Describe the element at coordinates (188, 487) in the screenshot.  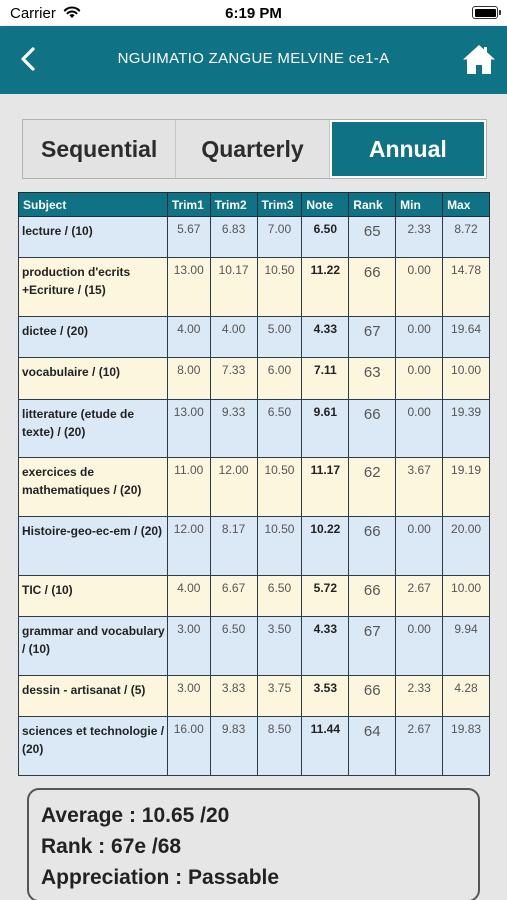
I see `cell-trim1: 11.00` at that location.